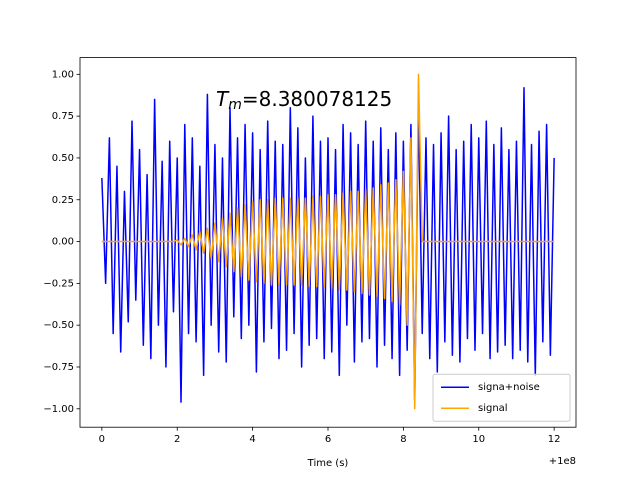 The image size is (640, 480). I want to click on y-tick-label: 0.75, so click(63, 116).